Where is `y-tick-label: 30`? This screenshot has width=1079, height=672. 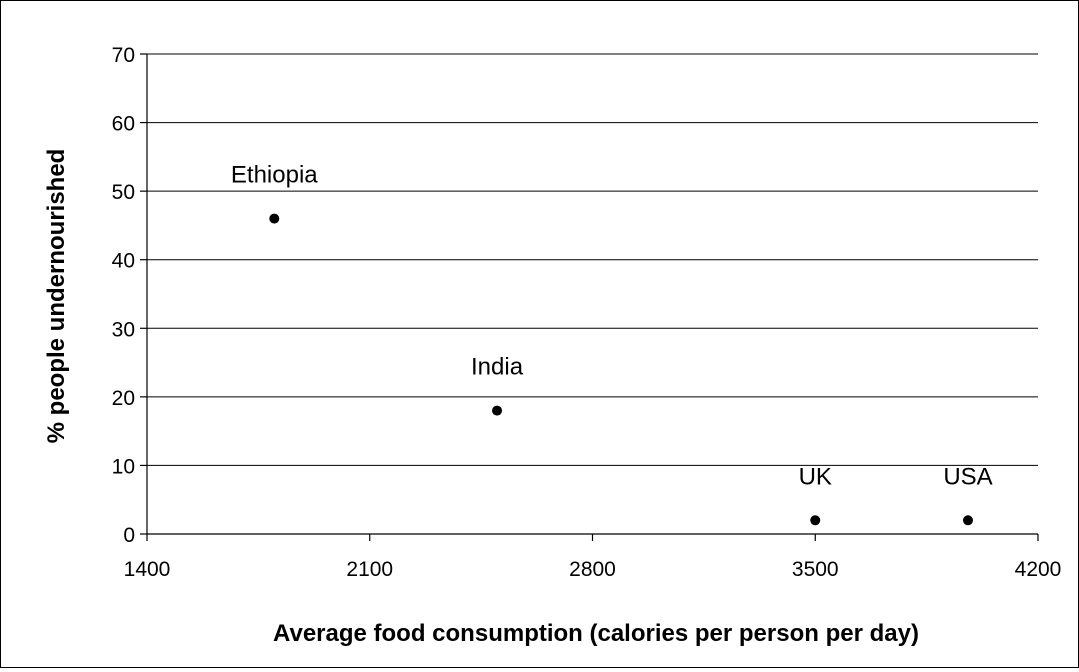
y-tick-label: 30 is located at coordinates (123, 329).